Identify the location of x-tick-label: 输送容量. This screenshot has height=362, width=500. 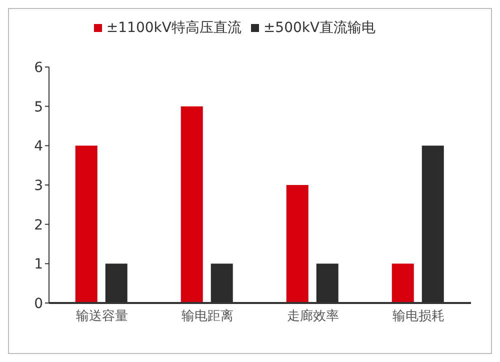
(102, 316).